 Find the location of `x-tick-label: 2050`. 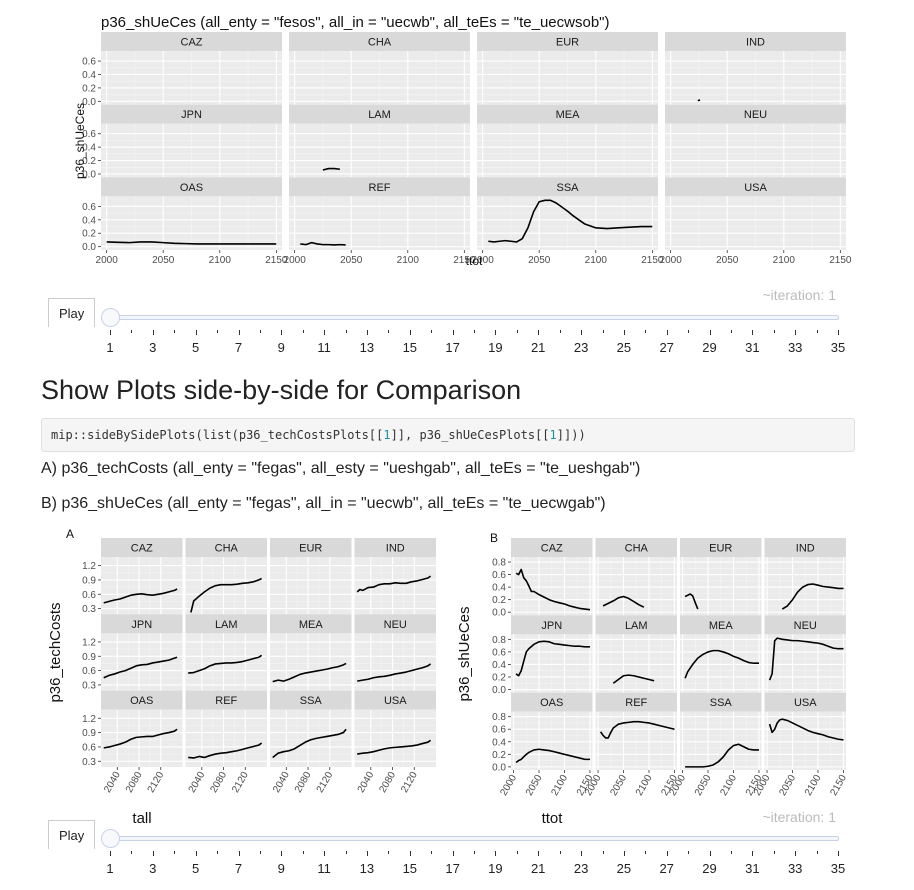

x-tick-label: 2050 is located at coordinates (163, 260).